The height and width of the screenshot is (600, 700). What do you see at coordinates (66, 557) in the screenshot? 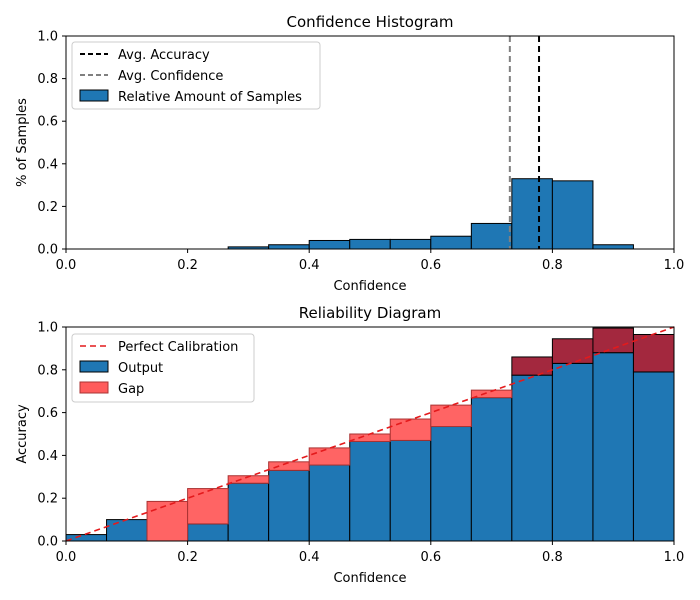
I see `rel-xtick-label: 0.0` at bounding box center [66, 557].